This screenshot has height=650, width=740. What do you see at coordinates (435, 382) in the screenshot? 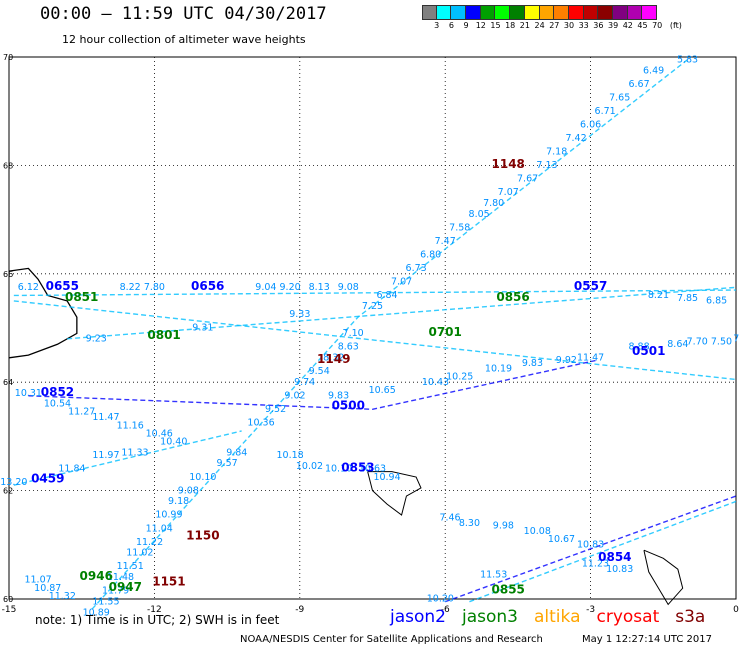
I see `wave-height-value: 10.43` at bounding box center [435, 382].